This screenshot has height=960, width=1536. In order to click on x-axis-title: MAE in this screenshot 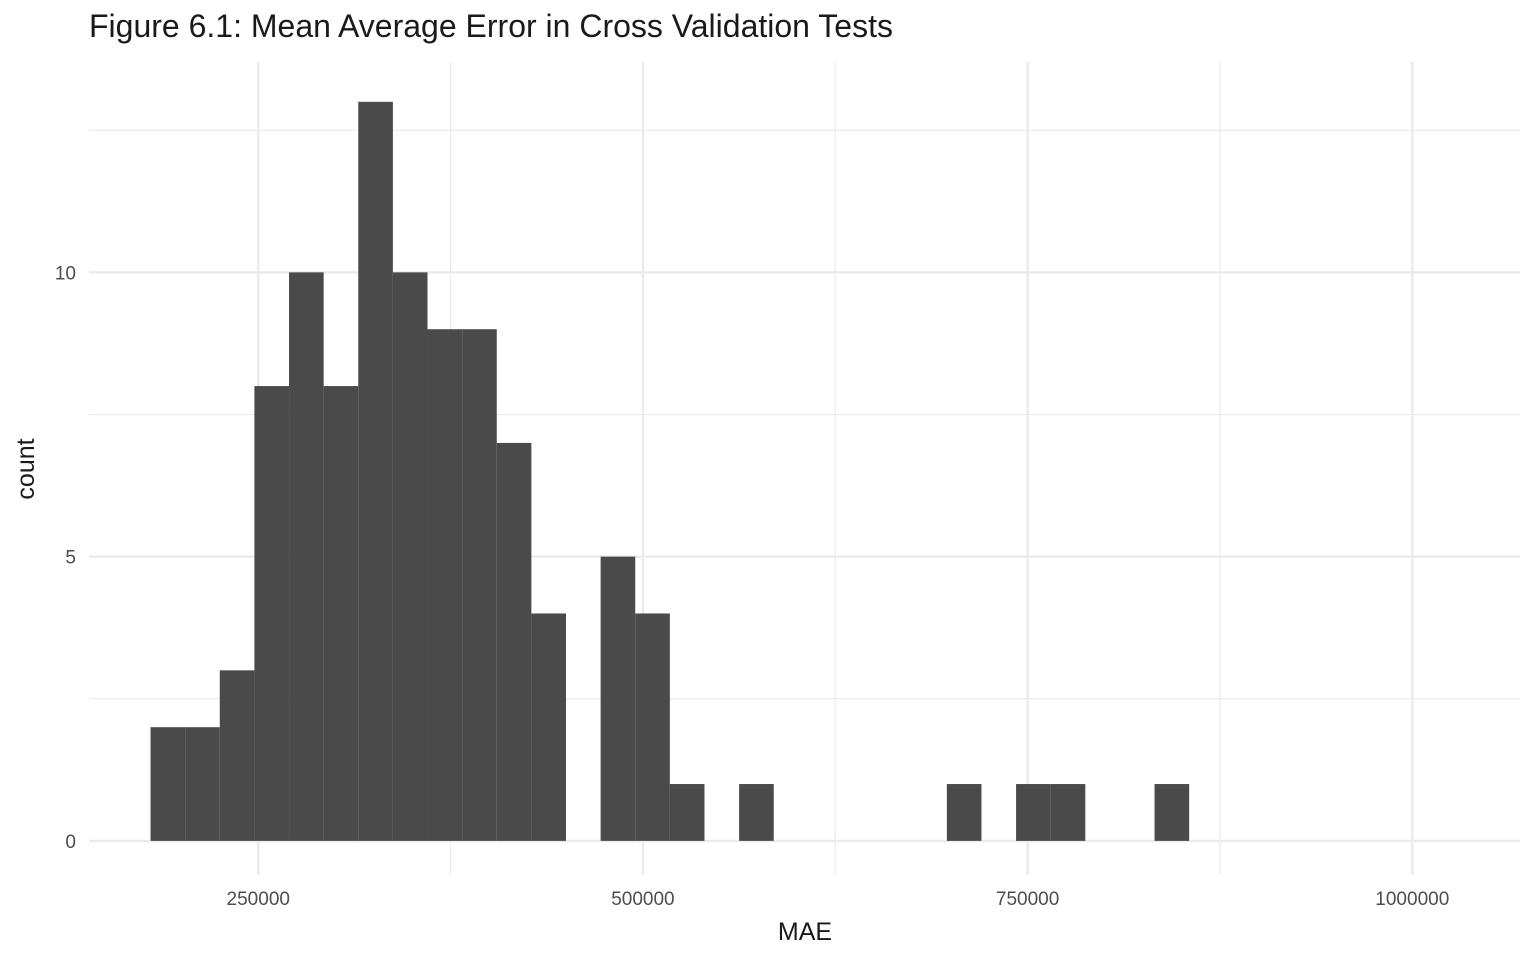, I will do `click(805, 932)`.